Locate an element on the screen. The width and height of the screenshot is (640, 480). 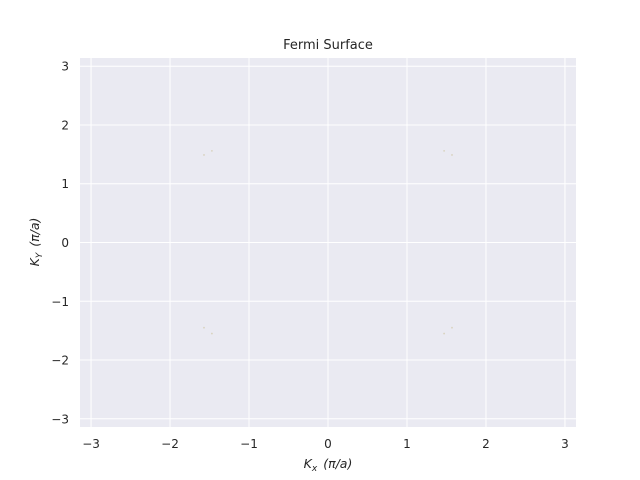
x-tick-label: 1 is located at coordinates (407, 444).